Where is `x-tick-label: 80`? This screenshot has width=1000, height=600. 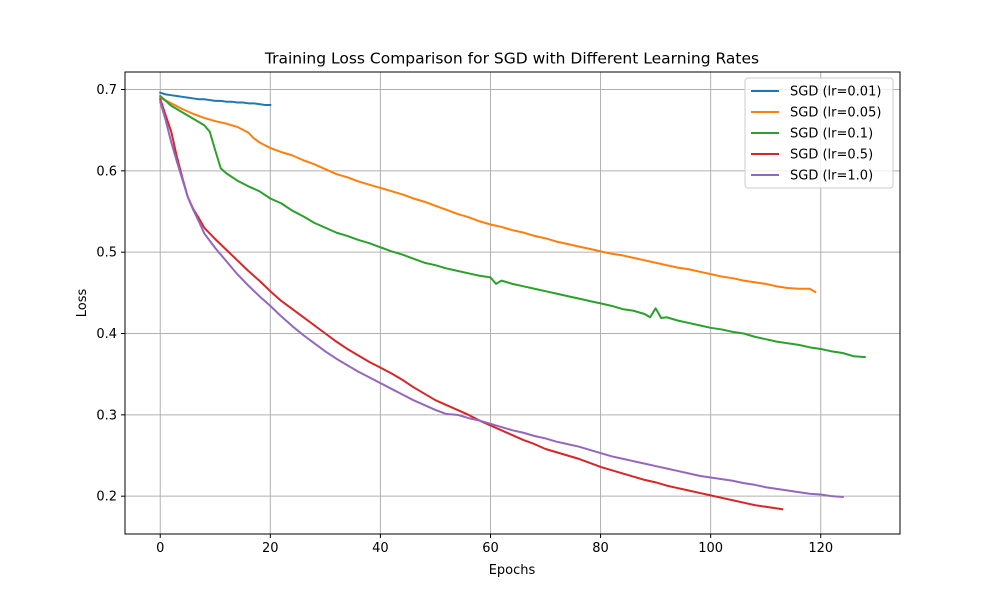
x-tick-label: 80 is located at coordinates (600, 548).